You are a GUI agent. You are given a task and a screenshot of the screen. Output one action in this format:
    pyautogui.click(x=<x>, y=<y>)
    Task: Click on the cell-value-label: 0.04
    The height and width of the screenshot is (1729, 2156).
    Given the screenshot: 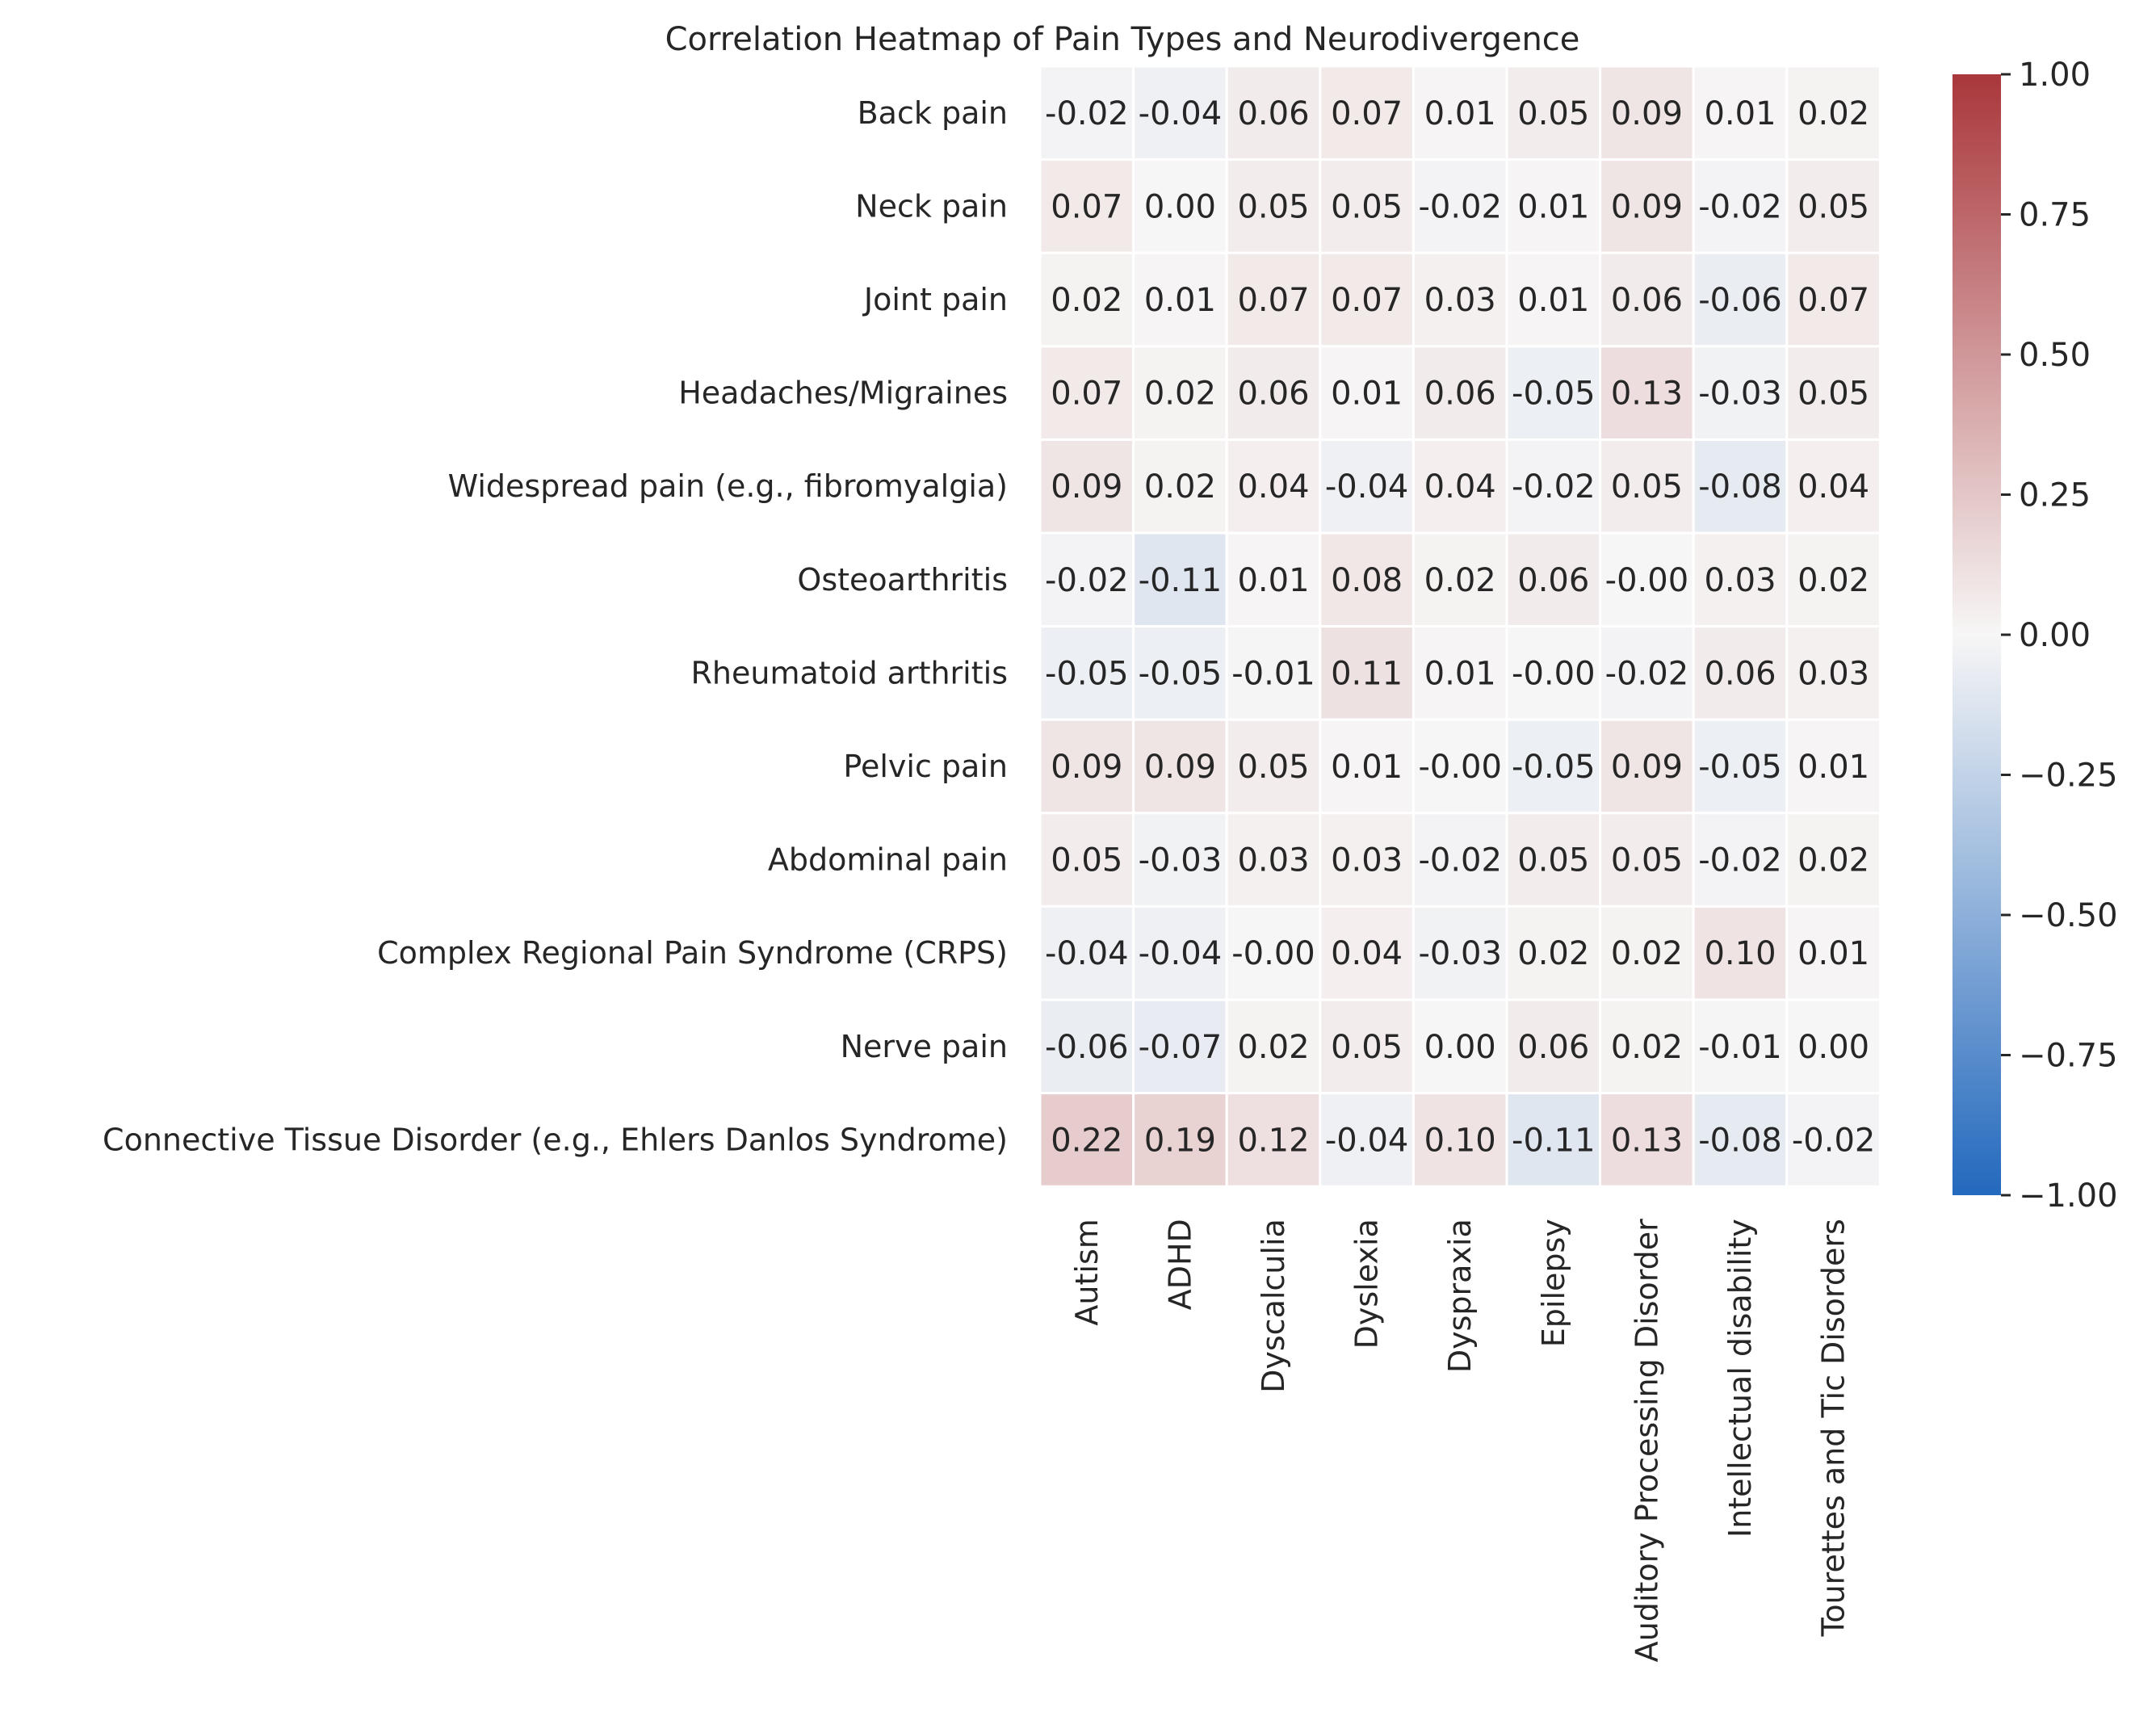 What is the action you would take?
    pyautogui.click(x=1367, y=953)
    